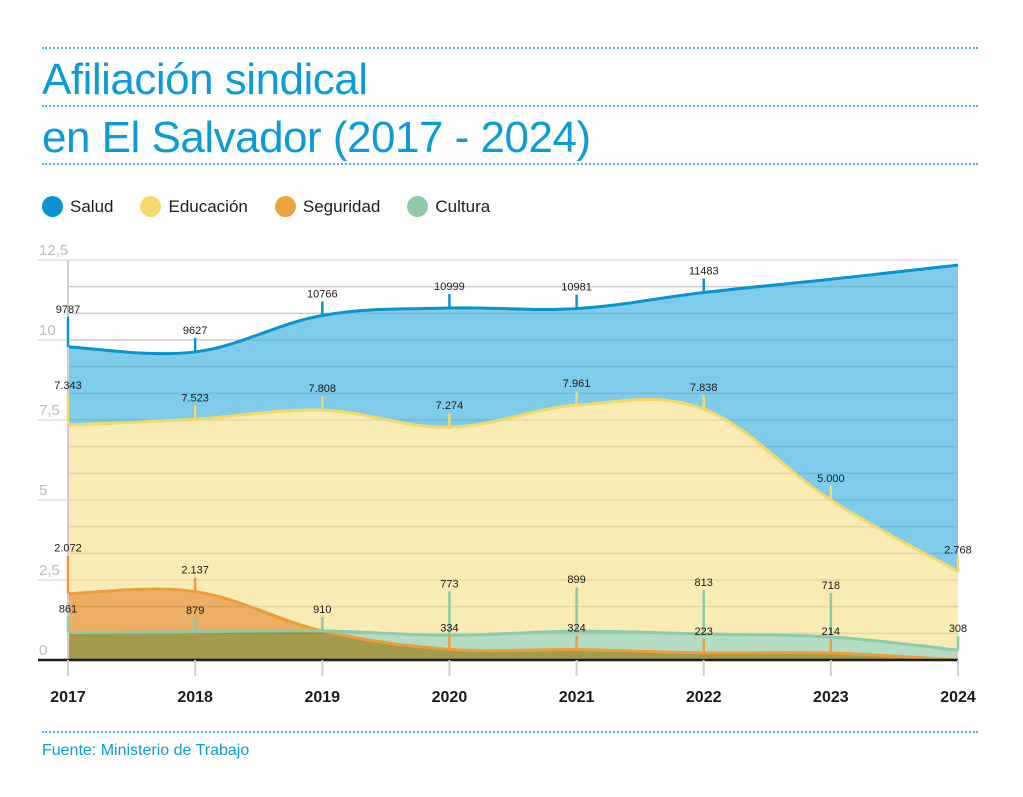 This screenshot has width=1023, height=797. What do you see at coordinates (323, 389) in the screenshot?
I see `data-label-educacion: 7.808` at bounding box center [323, 389].